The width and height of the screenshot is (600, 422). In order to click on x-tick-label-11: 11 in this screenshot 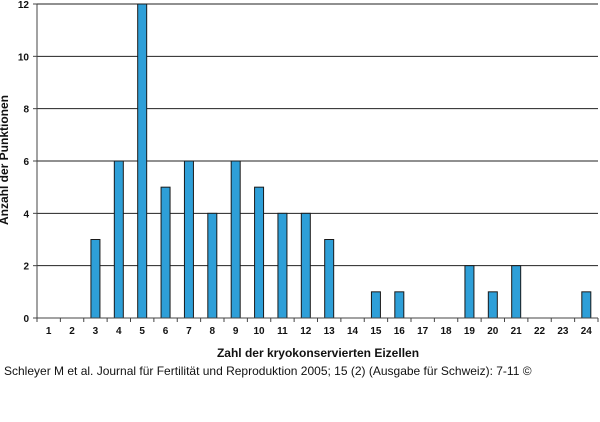, I will do `click(282, 331)`.